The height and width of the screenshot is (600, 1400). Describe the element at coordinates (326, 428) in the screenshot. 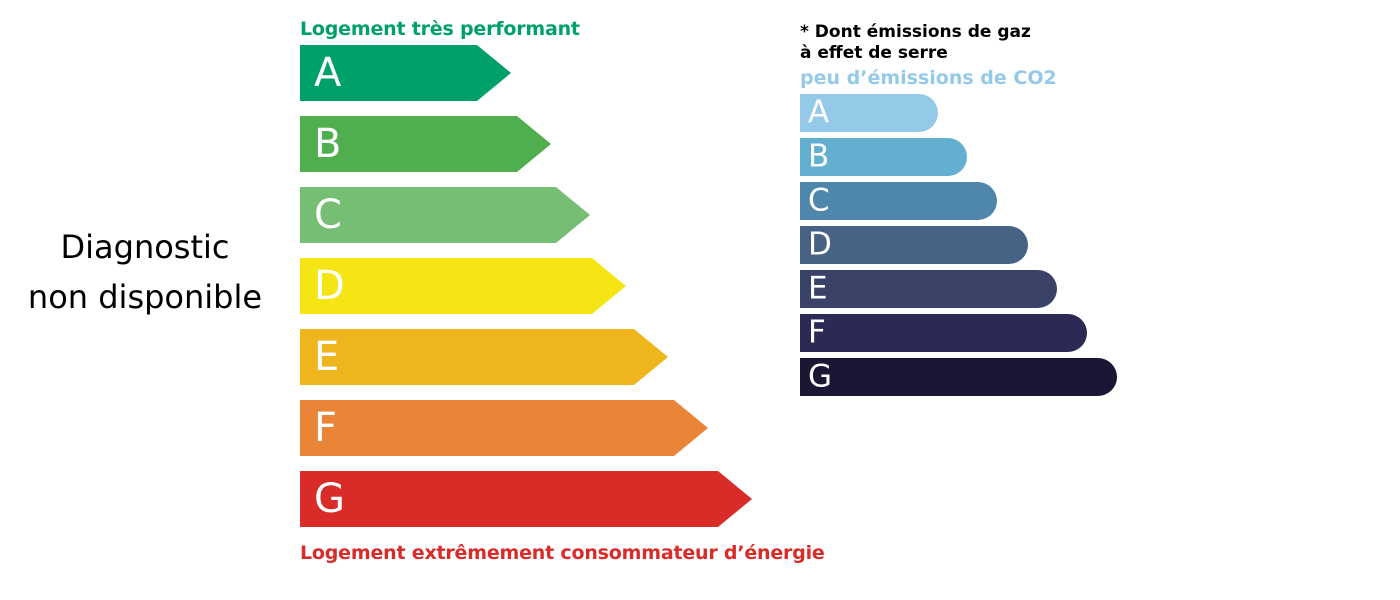

I see `energy-bar-letter-f: F` at that location.